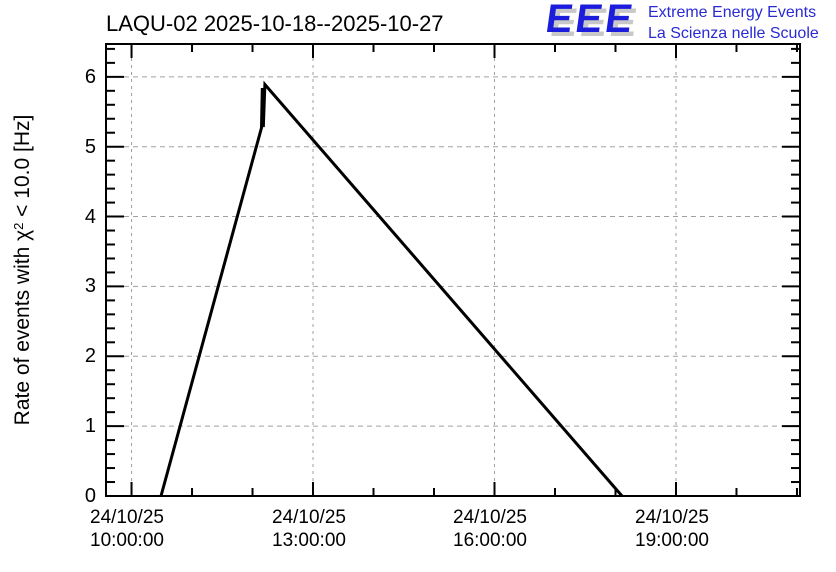 The height and width of the screenshot is (572, 836). What do you see at coordinates (127, 529) in the screenshot?
I see `x-tick-label-0: 24/10/25 10:00:00` at bounding box center [127, 529].